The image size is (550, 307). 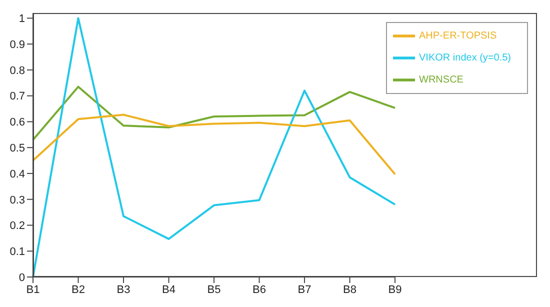 I want to click on x-tick-label: B2, so click(x=78, y=290).